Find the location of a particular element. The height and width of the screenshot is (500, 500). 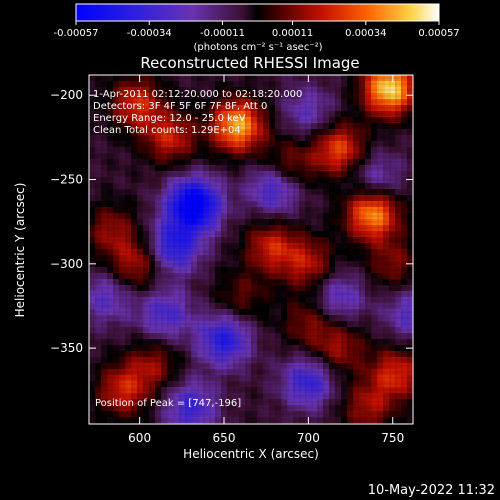

x-tick-label-700: 700 is located at coordinates (308, 438).